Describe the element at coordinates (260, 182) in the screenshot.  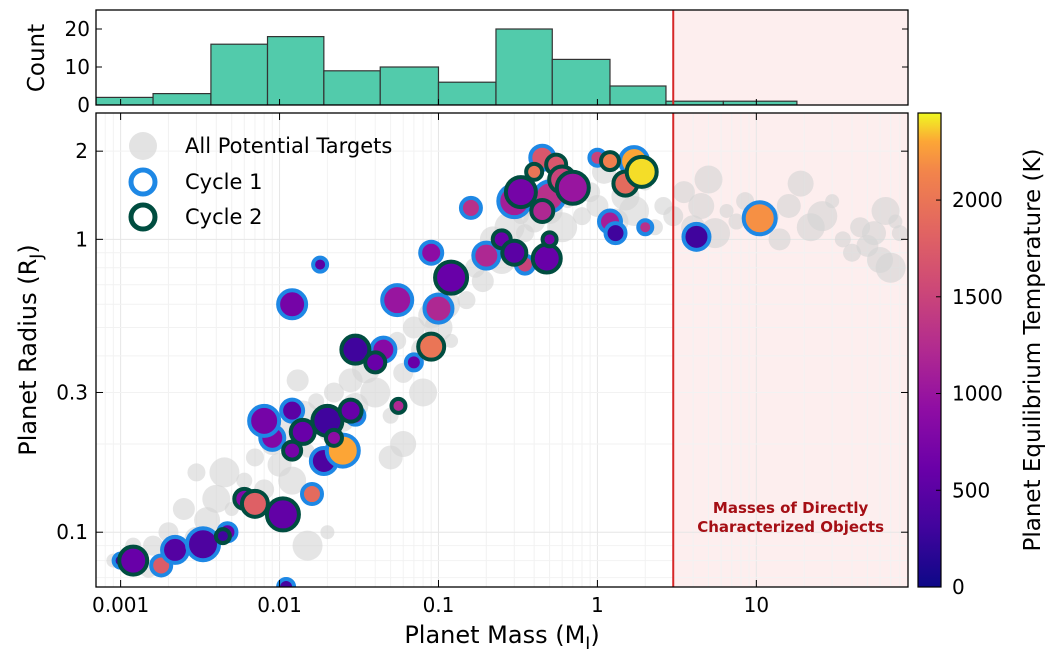
I see `legend: All Potential Targets Cycle 1 Cycle 2` at that location.